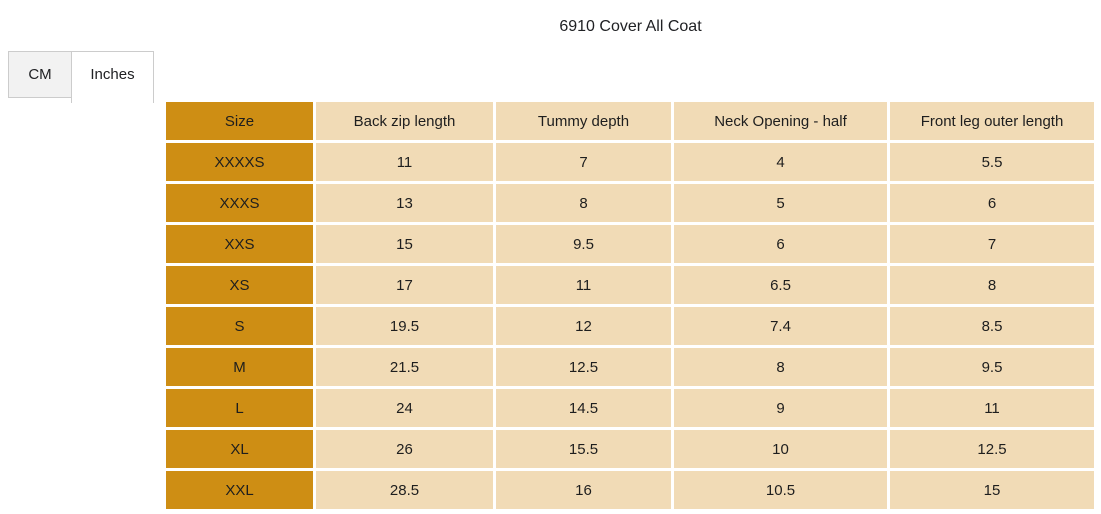 This screenshot has height=514, width=1101. Describe the element at coordinates (404, 121) in the screenshot. I see `column-header: Back zip length` at that location.